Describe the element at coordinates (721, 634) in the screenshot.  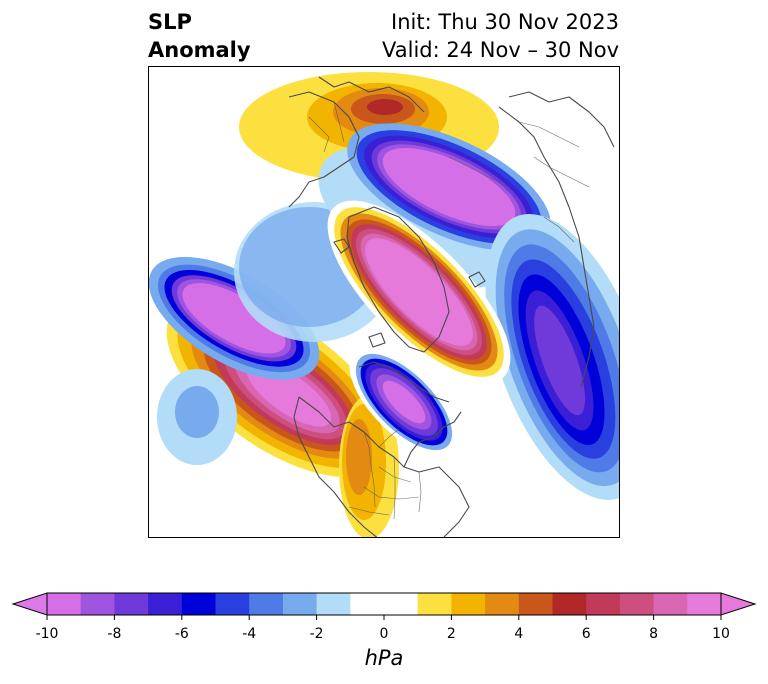
I see `colorbar-tick-label: 10` at that location.